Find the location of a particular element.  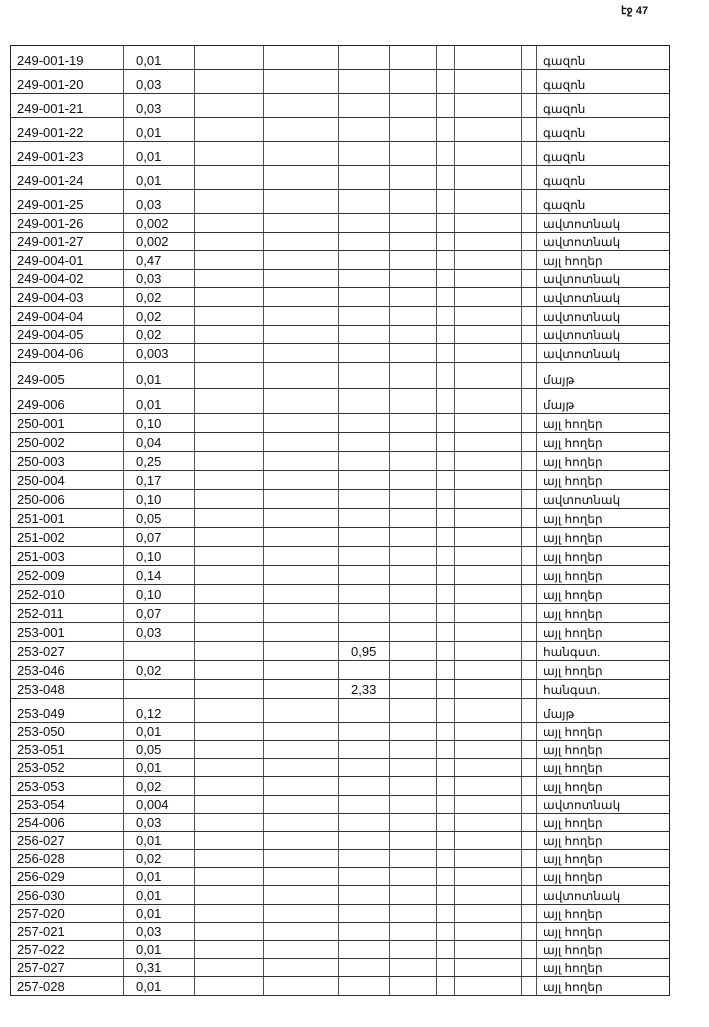

land-use-type-cell: ավտոտնակ is located at coordinates (602, 353).